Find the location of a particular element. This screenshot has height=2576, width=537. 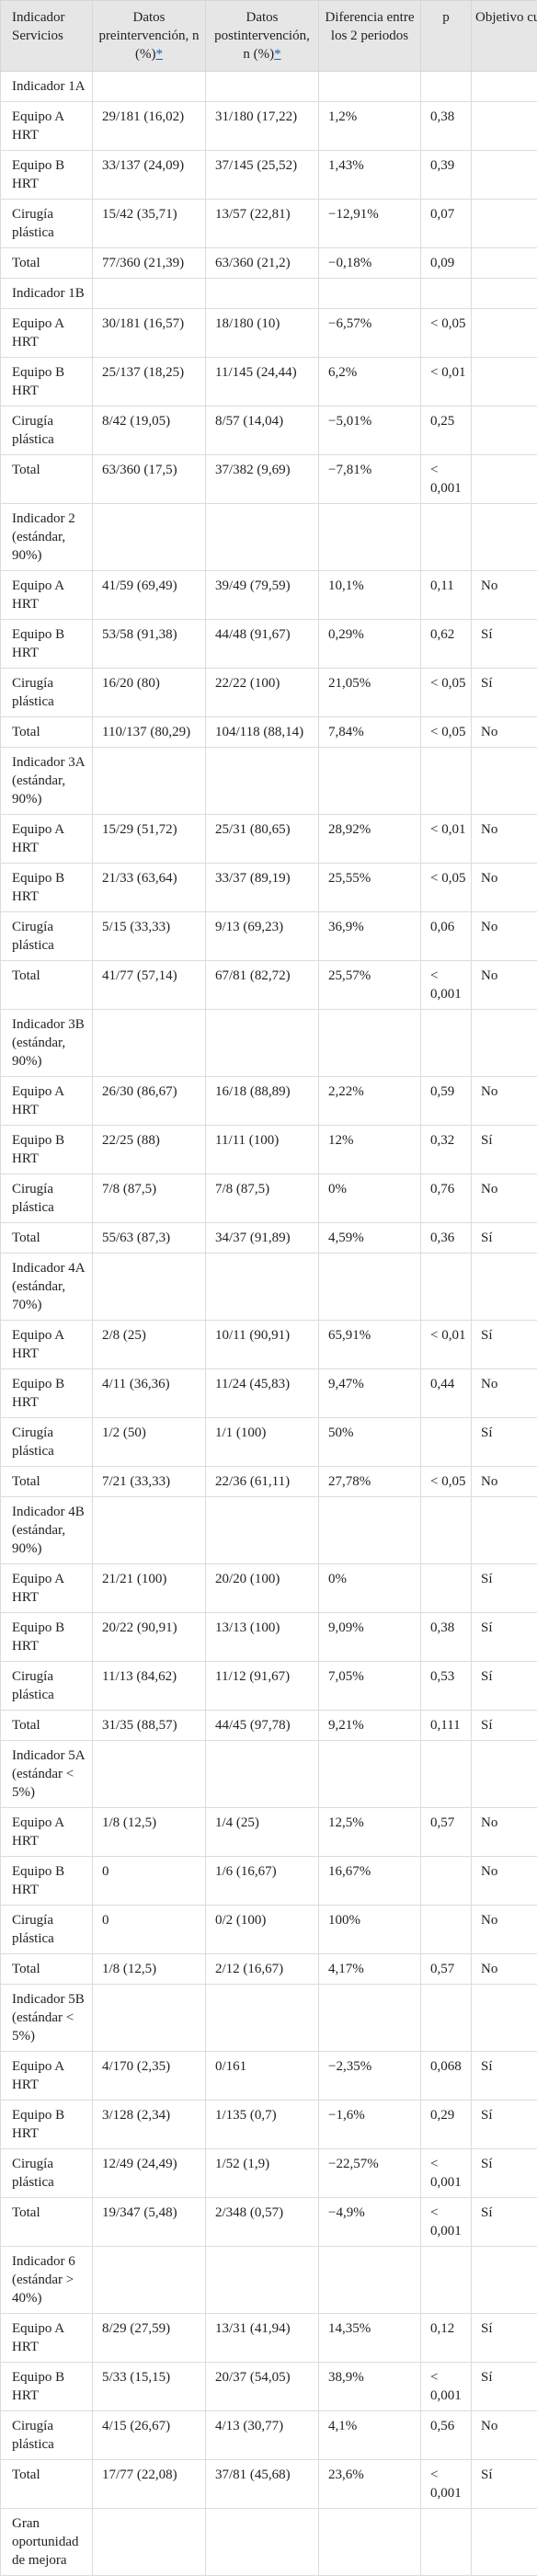

cell-diferencia: −0,18% is located at coordinates (370, 264).